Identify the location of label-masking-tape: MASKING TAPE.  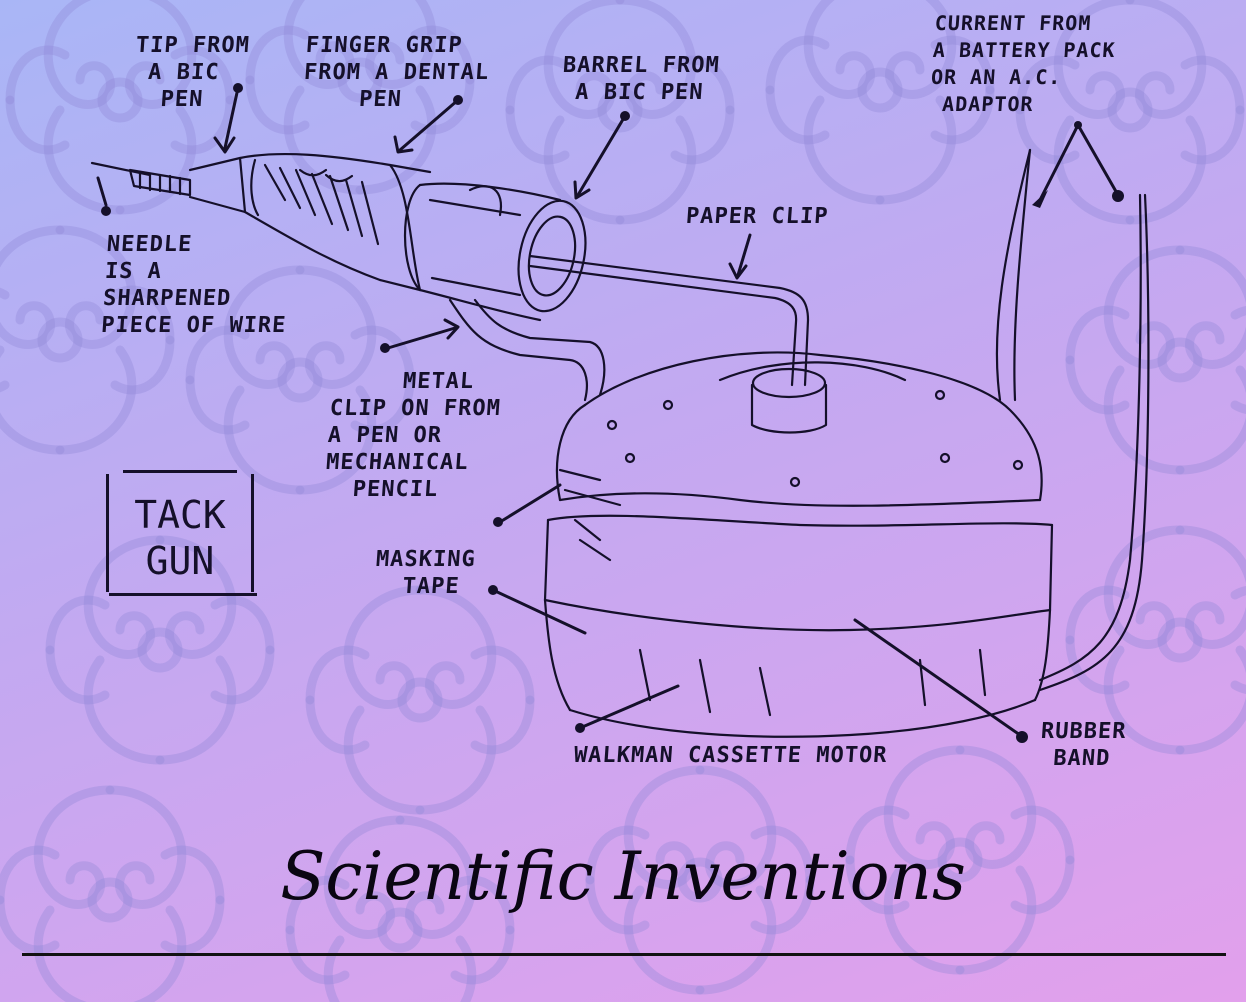
(425, 573).